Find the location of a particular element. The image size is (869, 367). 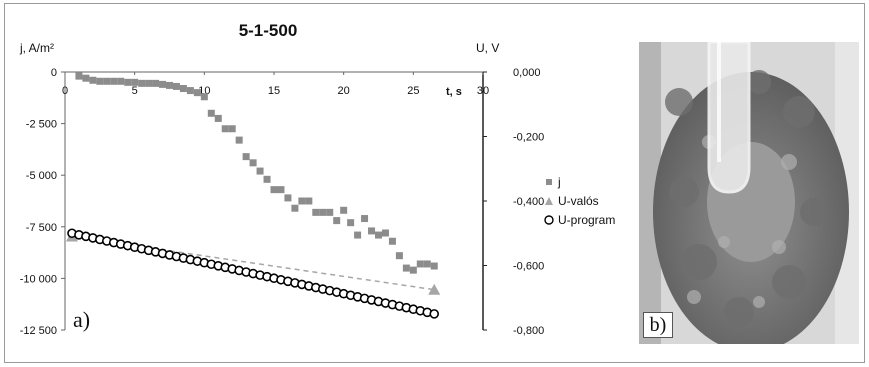

u-valos-point is located at coordinates (434, 289).